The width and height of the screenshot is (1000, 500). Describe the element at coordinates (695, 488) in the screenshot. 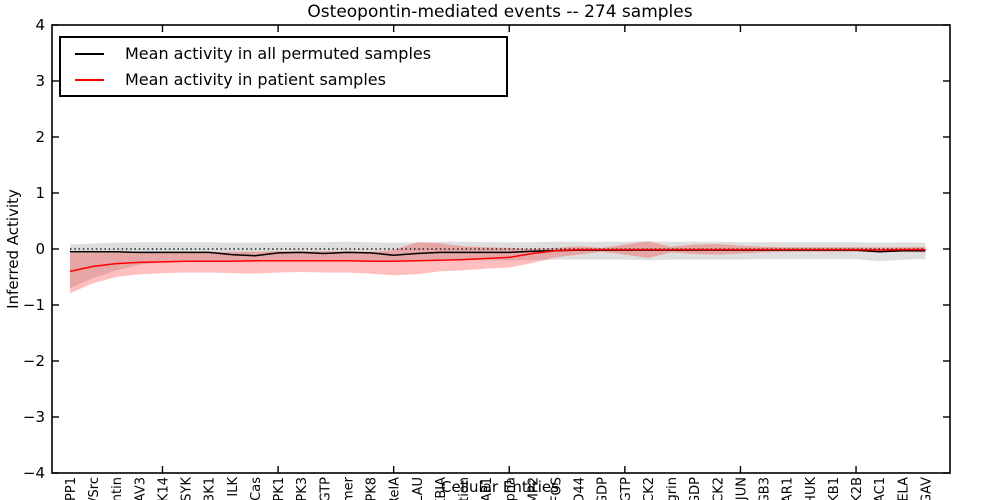

I see `category-label: Rac1/GDP` at that location.